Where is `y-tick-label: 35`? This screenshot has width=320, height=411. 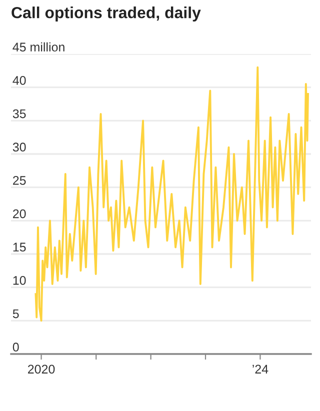 y-tick-label: 35 is located at coordinates (19, 113).